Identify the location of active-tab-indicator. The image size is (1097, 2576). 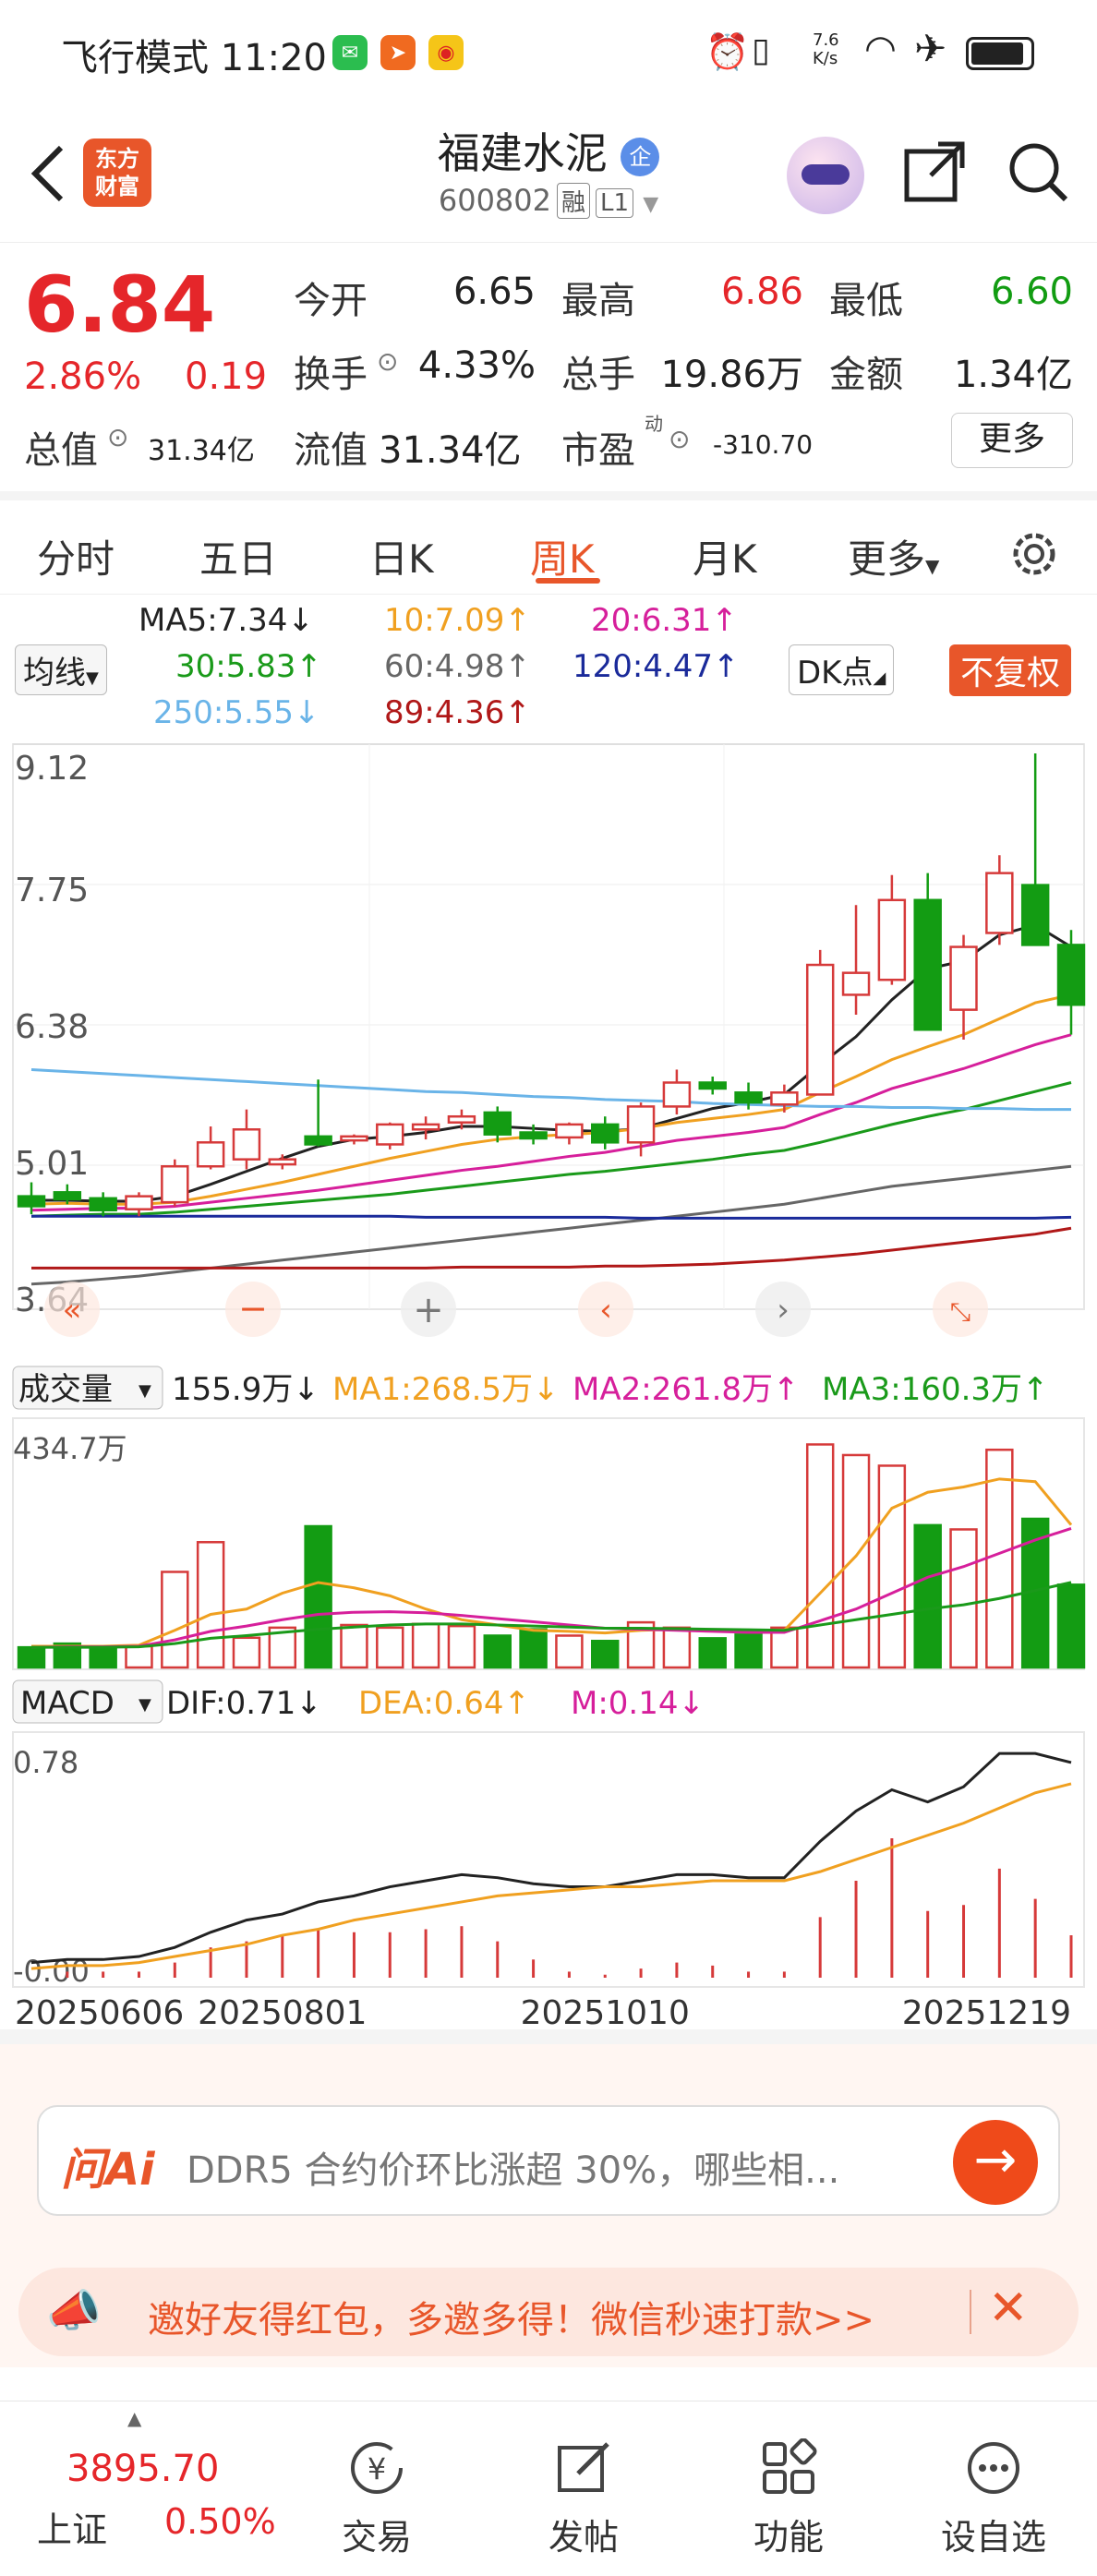
(568, 581).